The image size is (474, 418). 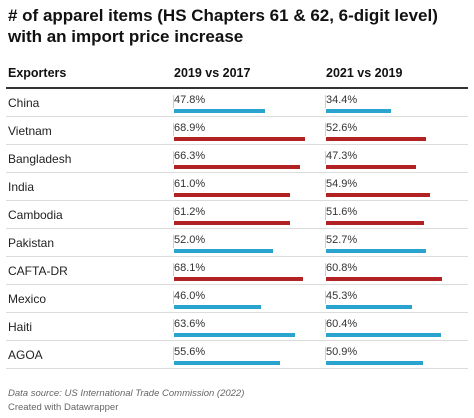 What do you see at coordinates (190, 324) in the screenshot?
I see `value-label-2019: 63.6%` at bounding box center [190, 324].